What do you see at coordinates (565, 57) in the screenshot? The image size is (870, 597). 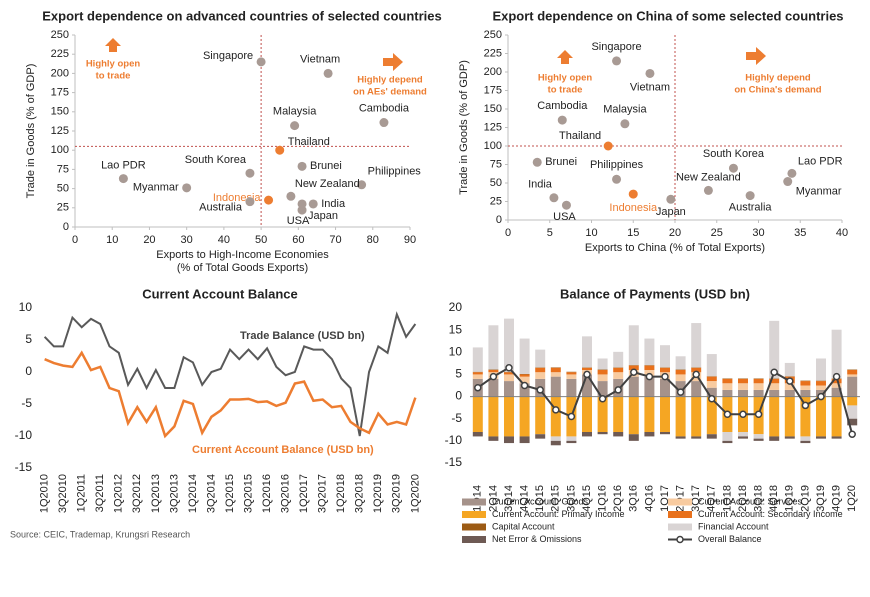 I see `arrow-icon` at bounding box center [565, 57].